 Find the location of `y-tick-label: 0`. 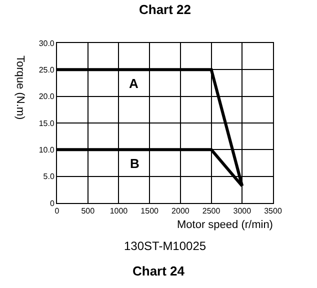

y-tick-label: 0 is located at coordinates (52, 203).